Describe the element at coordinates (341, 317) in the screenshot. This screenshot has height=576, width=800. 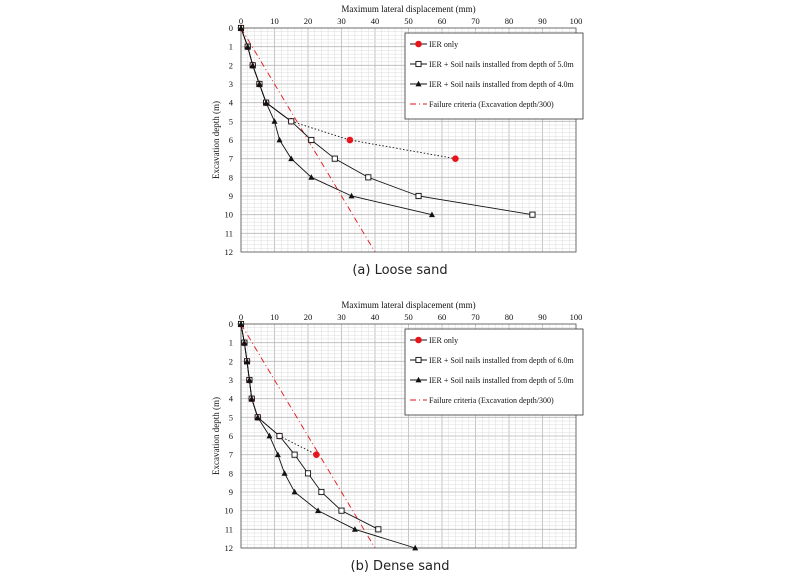
I see `x-tick-label: 30` at that location.